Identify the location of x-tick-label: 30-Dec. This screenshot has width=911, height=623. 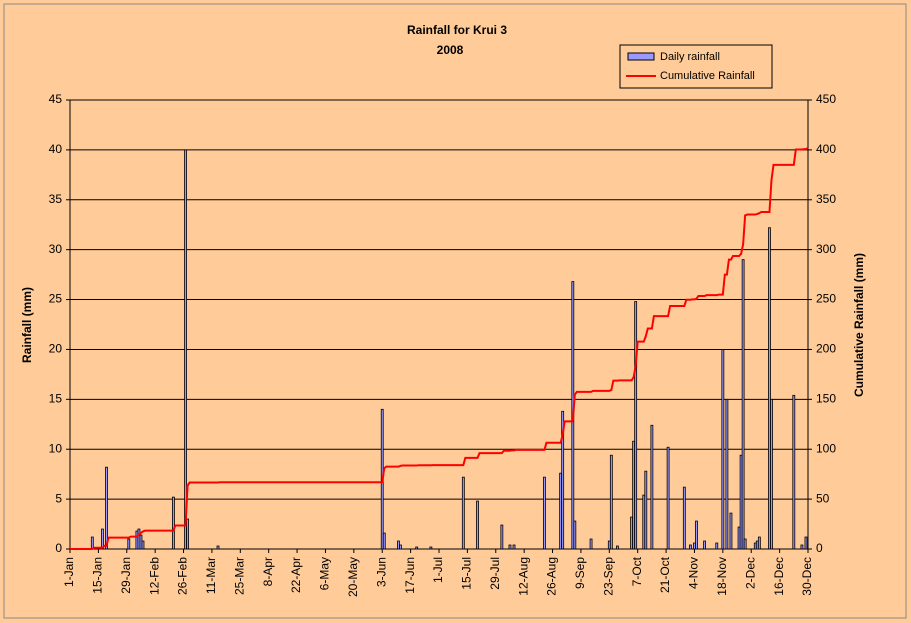
(807, 576).